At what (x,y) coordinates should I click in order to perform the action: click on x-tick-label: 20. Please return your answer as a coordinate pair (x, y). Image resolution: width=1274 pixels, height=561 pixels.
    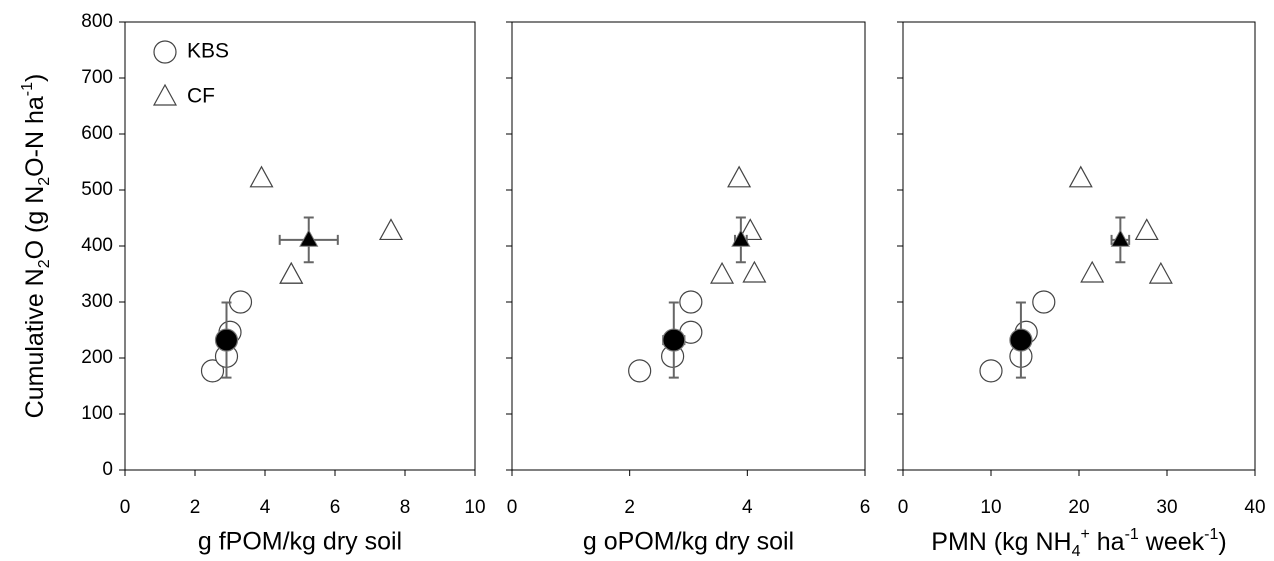
    Looking at the image, I should click on (1078, 507).